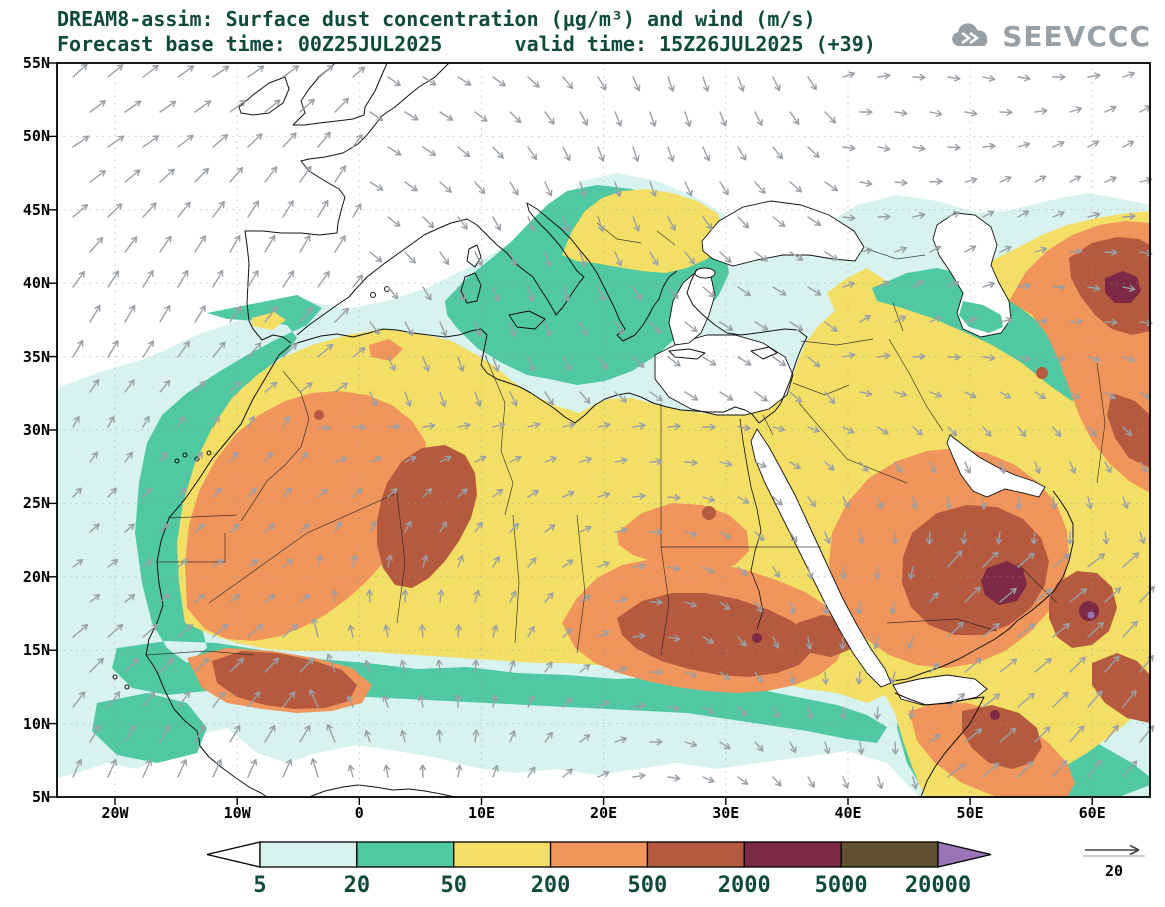 The width and height of the screenshot is (1165, 907). I want to click on lat-tick-label: 25N, so click(36, 503).